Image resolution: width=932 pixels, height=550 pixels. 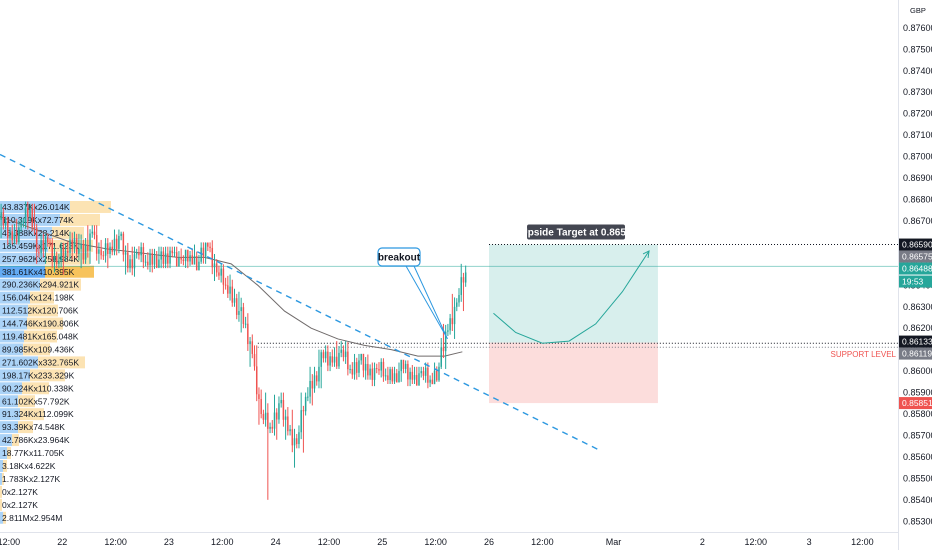 What do you see at coordinates (917, 342) in the screenshot?
I see `price-badge-label: 0.86133` at bounding box center [917, 342].